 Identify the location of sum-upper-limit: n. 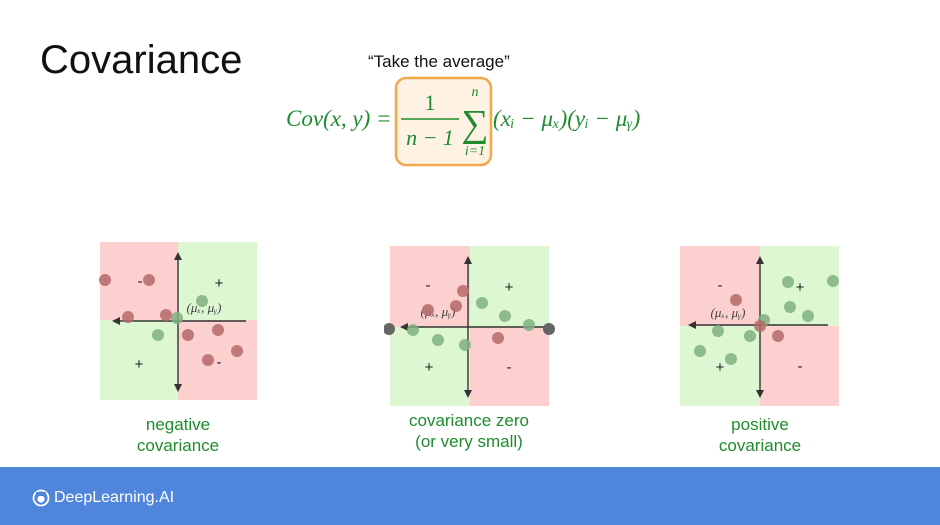
(475, 92).